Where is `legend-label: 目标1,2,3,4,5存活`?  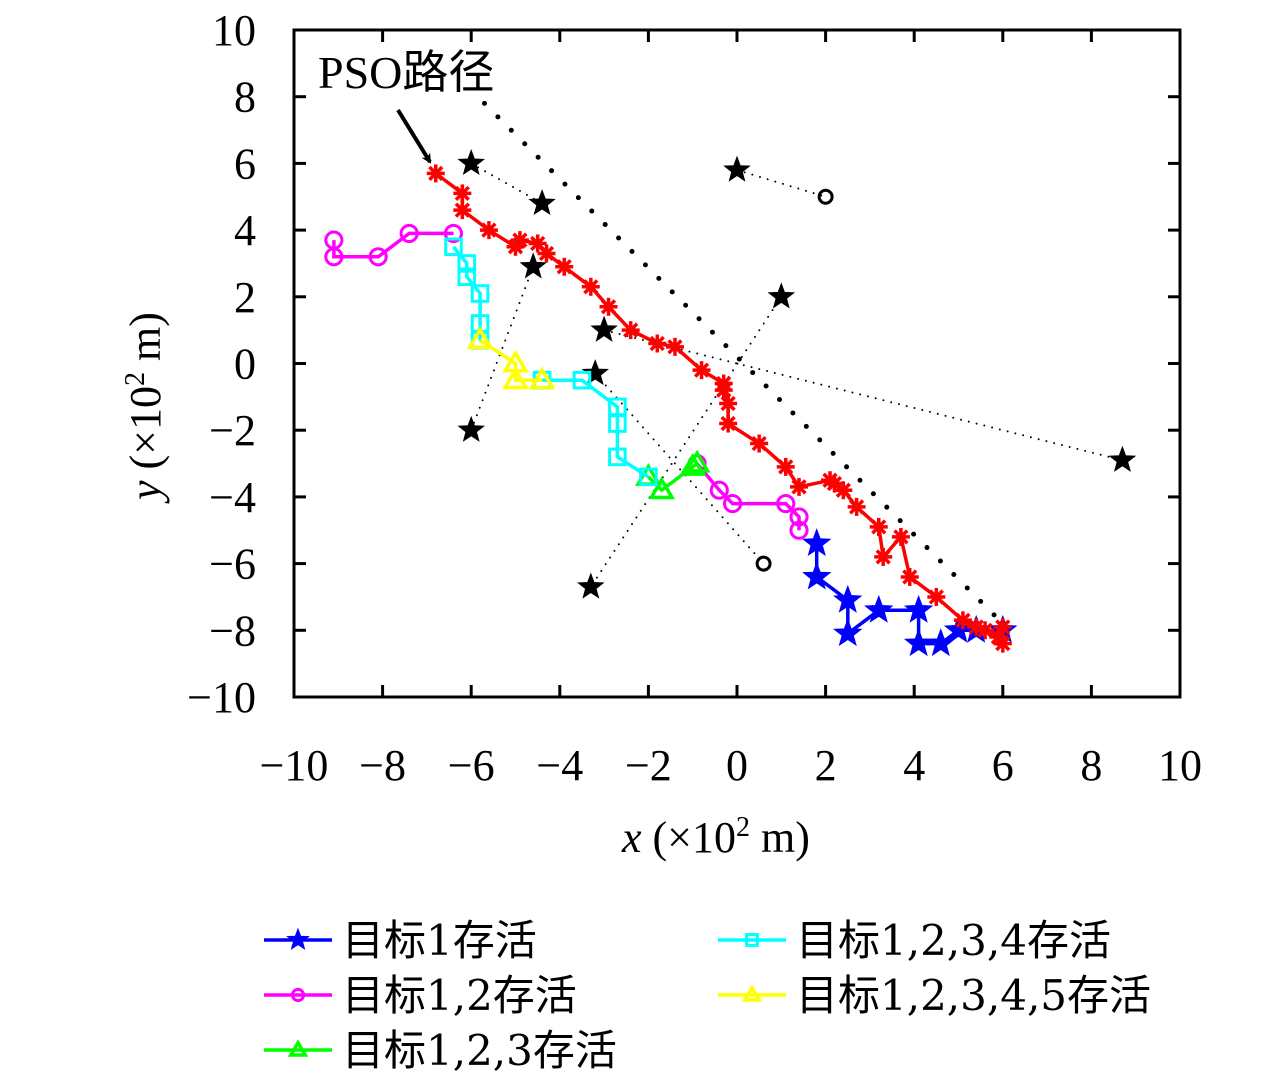 legend-label: 目标1,2,3,4,5存活 is located at coordinates (973, 995).